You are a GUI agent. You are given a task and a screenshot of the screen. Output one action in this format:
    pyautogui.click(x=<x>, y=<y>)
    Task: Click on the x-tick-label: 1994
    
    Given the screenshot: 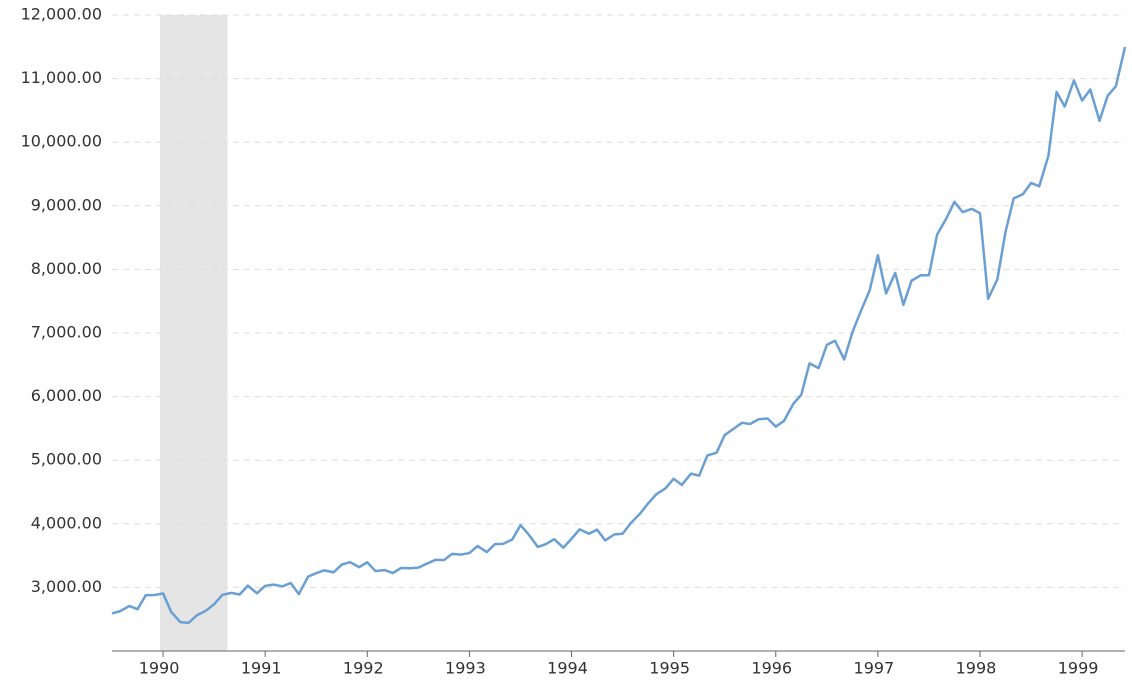 What is the action you would take?
    pyautogui.click(x=567, y=668)
    